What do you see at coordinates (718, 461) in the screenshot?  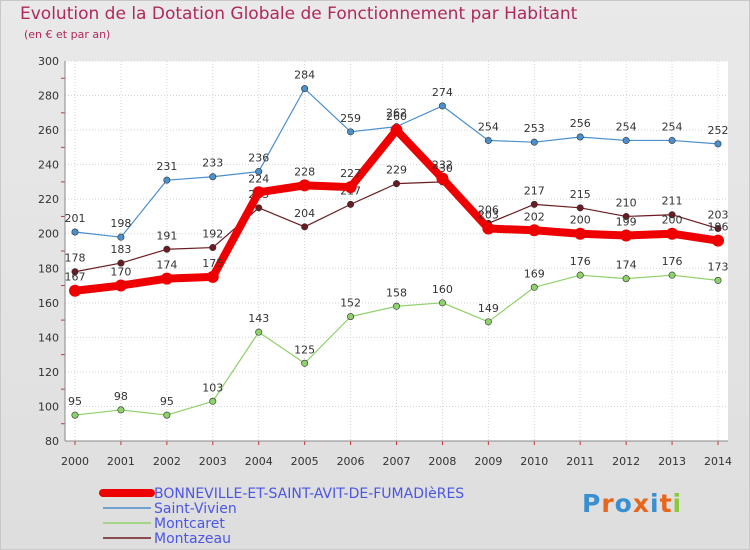 I see `x-tick-label: 2014` at bounding box center [718, 461].